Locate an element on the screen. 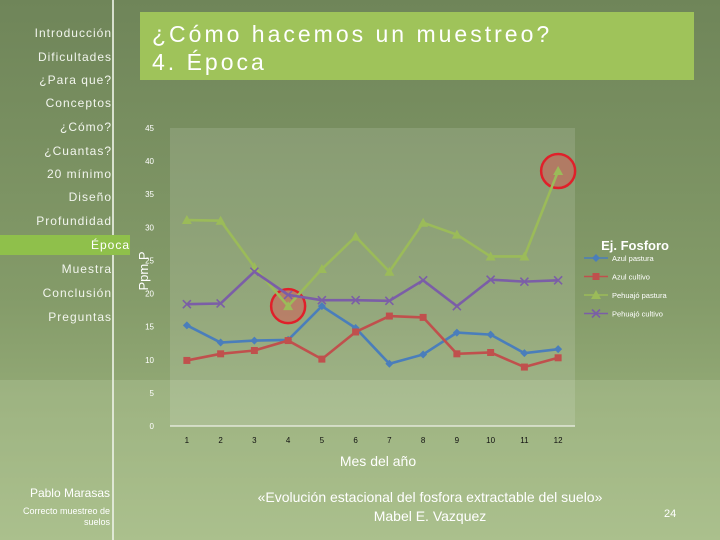 This screenshot has height=540, width=720. sidebar-item-muestra: Muestra is located at coordinates (86, 269).